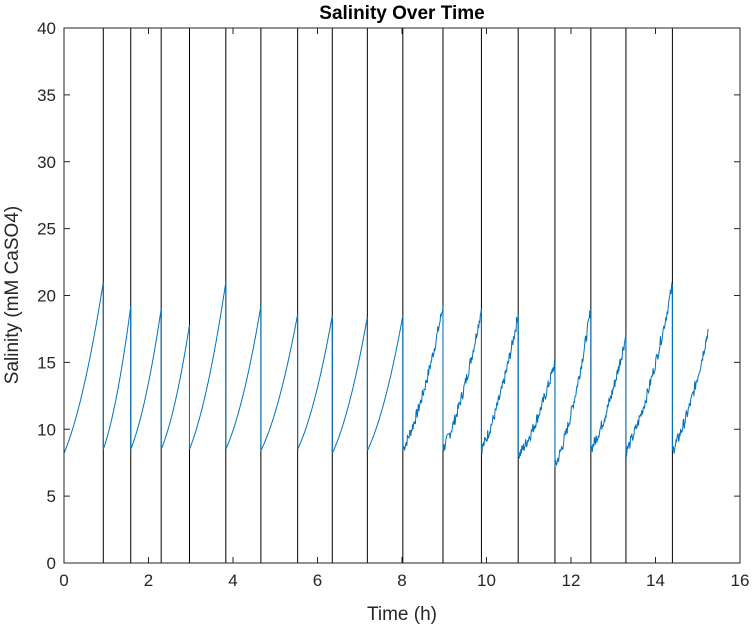  Describe the element at coordinates (46, 429) in the screenshot. I see `y-tick-label-2: 10` at that location.